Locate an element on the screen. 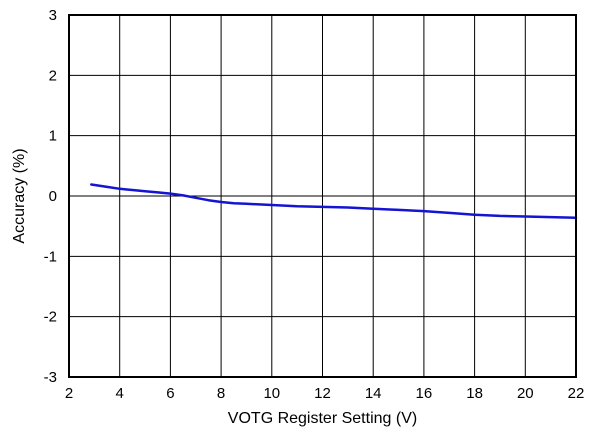 The image size is (589, 433). x-tick-label: 2 is located at coordinates (69, 393).